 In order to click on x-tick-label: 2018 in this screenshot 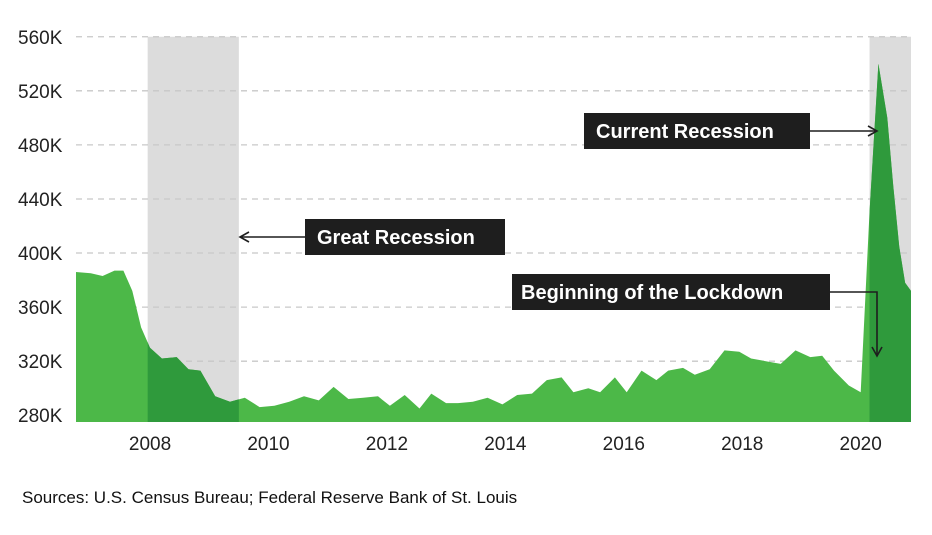, I will do `click(742, 444)`.